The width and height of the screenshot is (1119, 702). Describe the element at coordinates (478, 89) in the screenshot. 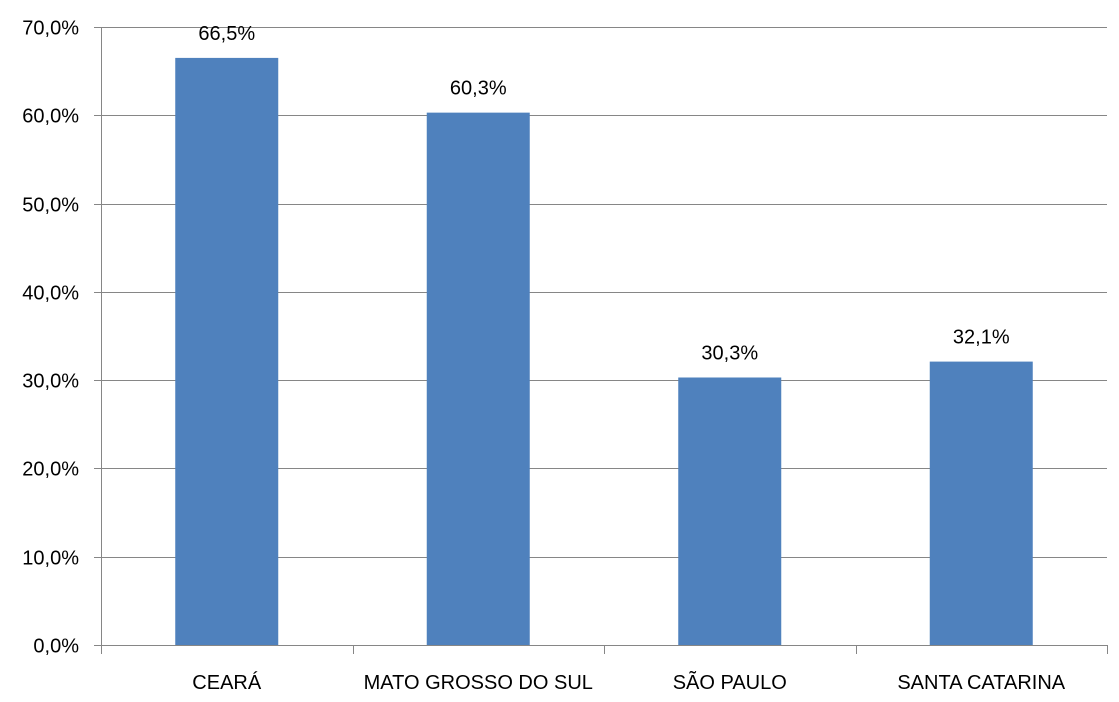

I see `bar-value-label: 60,3%` at that location.